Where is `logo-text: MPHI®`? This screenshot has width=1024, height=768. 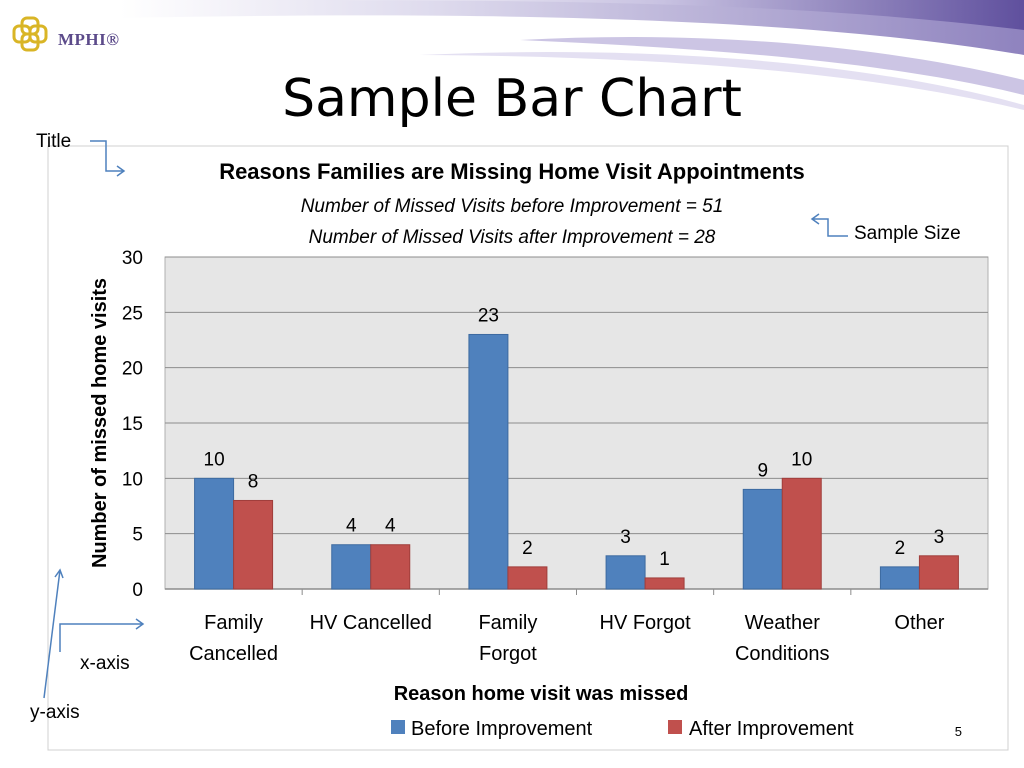 logo-text: MPHI® is located at coordinates (89, 39).